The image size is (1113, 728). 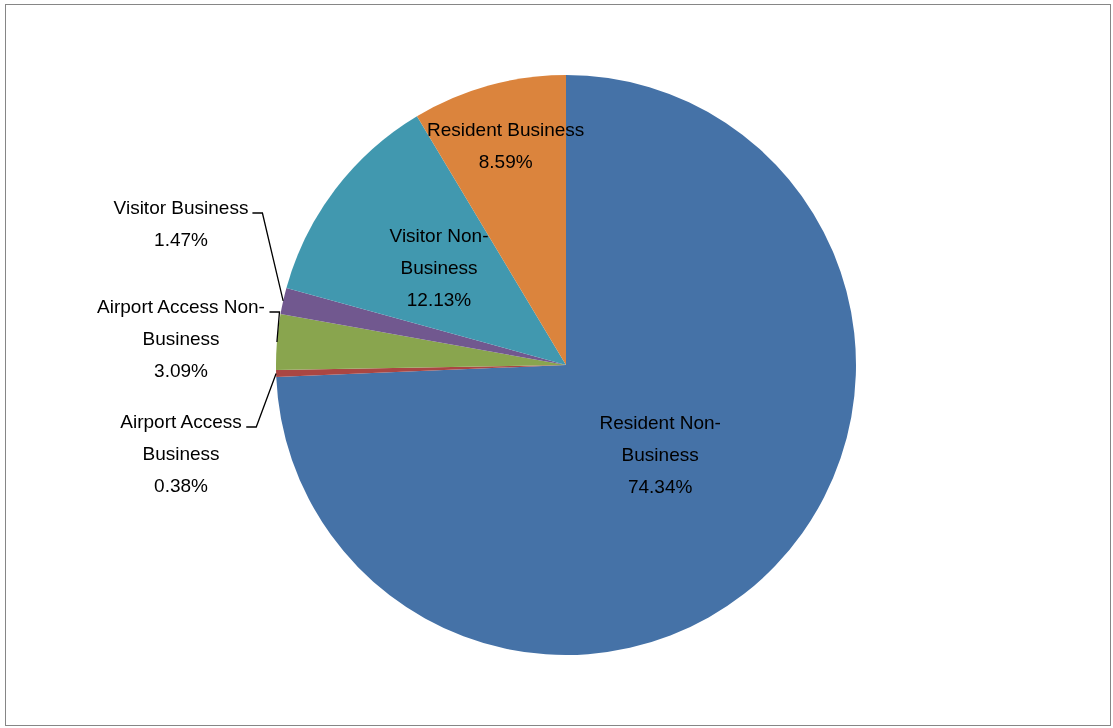 What do you see at coordinates (660, 438) in the screenshot?
I see `slice-label: Resident Non-Business` at bounding box center [660, 438].